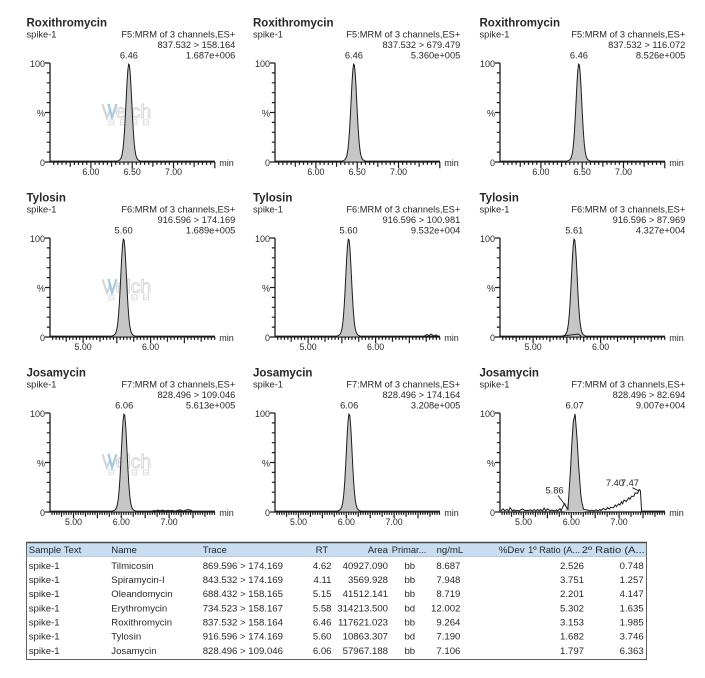  Describe the element at coordinates (630, 483) in the screenshot. I see `svg-text: 7.47` at that location.